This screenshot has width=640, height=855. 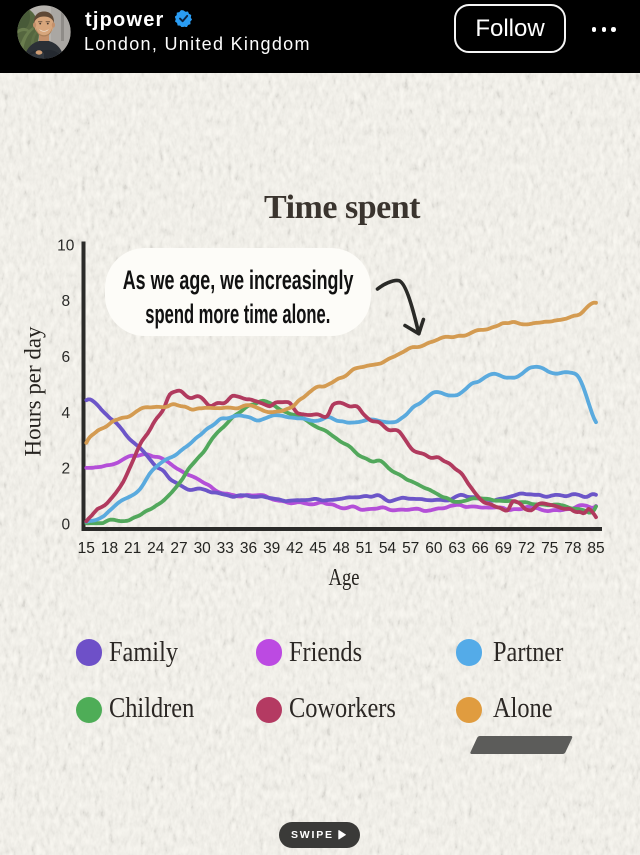 I want to click on svg-text: 30, so click(x=203, y=548).